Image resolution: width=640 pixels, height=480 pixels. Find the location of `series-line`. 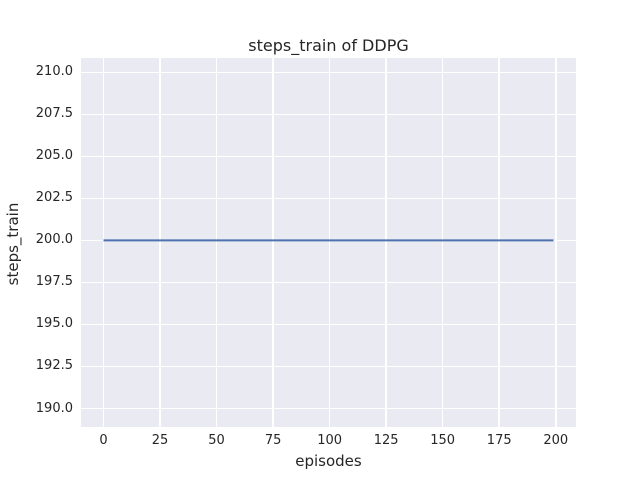

series-line is located at coordinates (328, 240).